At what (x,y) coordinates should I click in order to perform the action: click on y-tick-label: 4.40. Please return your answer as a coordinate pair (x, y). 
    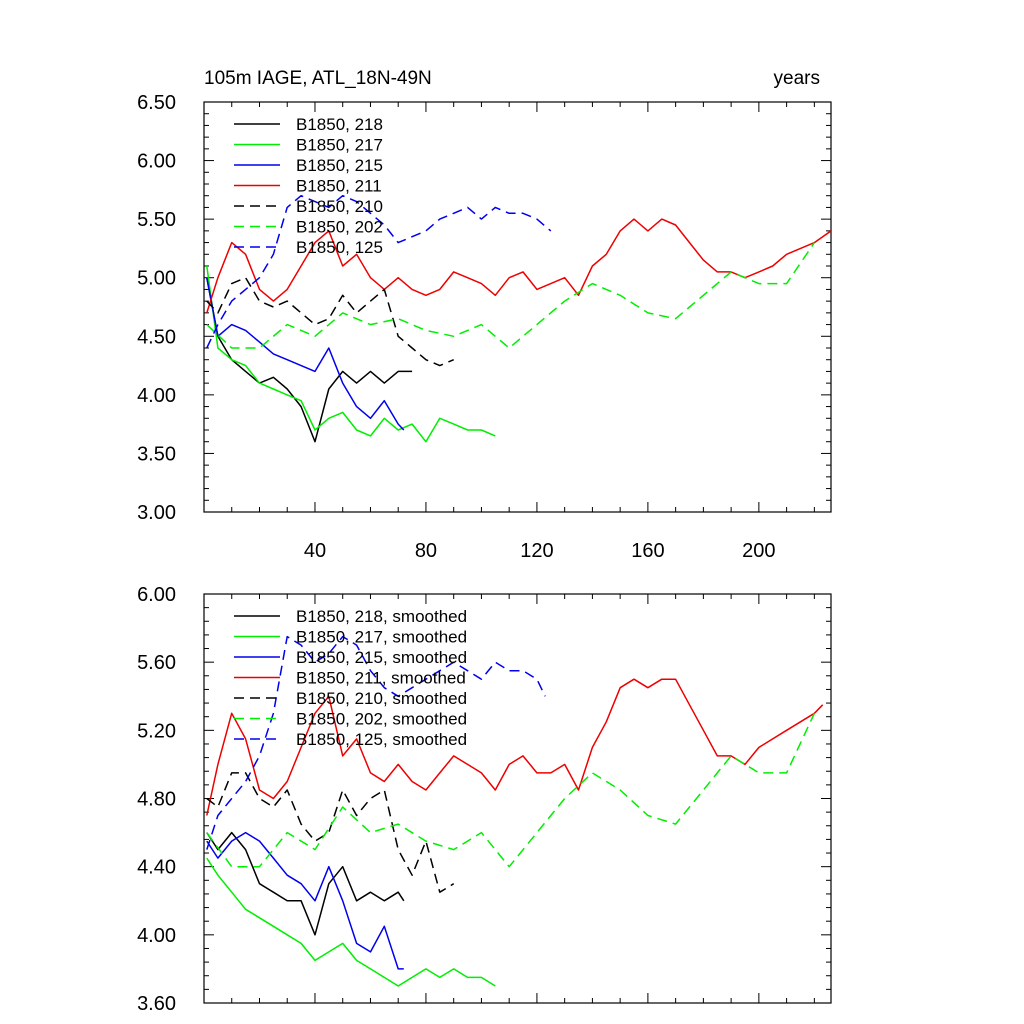
    Looking at the image, I should click on (156, 868).